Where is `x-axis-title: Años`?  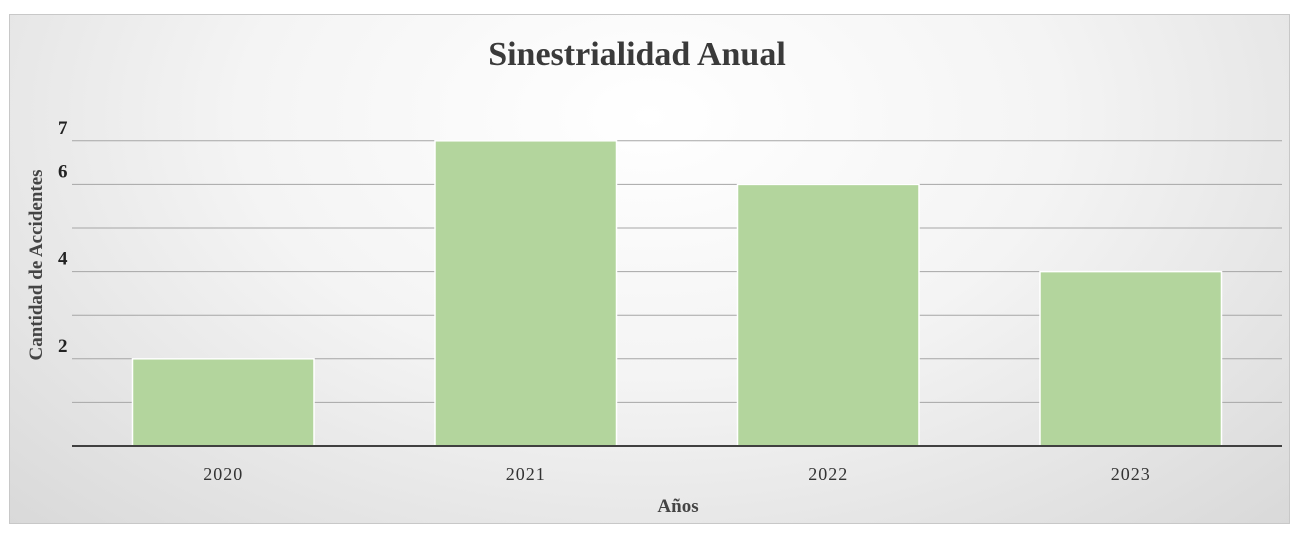
x-axis-title: Años is located at coordinates (677, 506).